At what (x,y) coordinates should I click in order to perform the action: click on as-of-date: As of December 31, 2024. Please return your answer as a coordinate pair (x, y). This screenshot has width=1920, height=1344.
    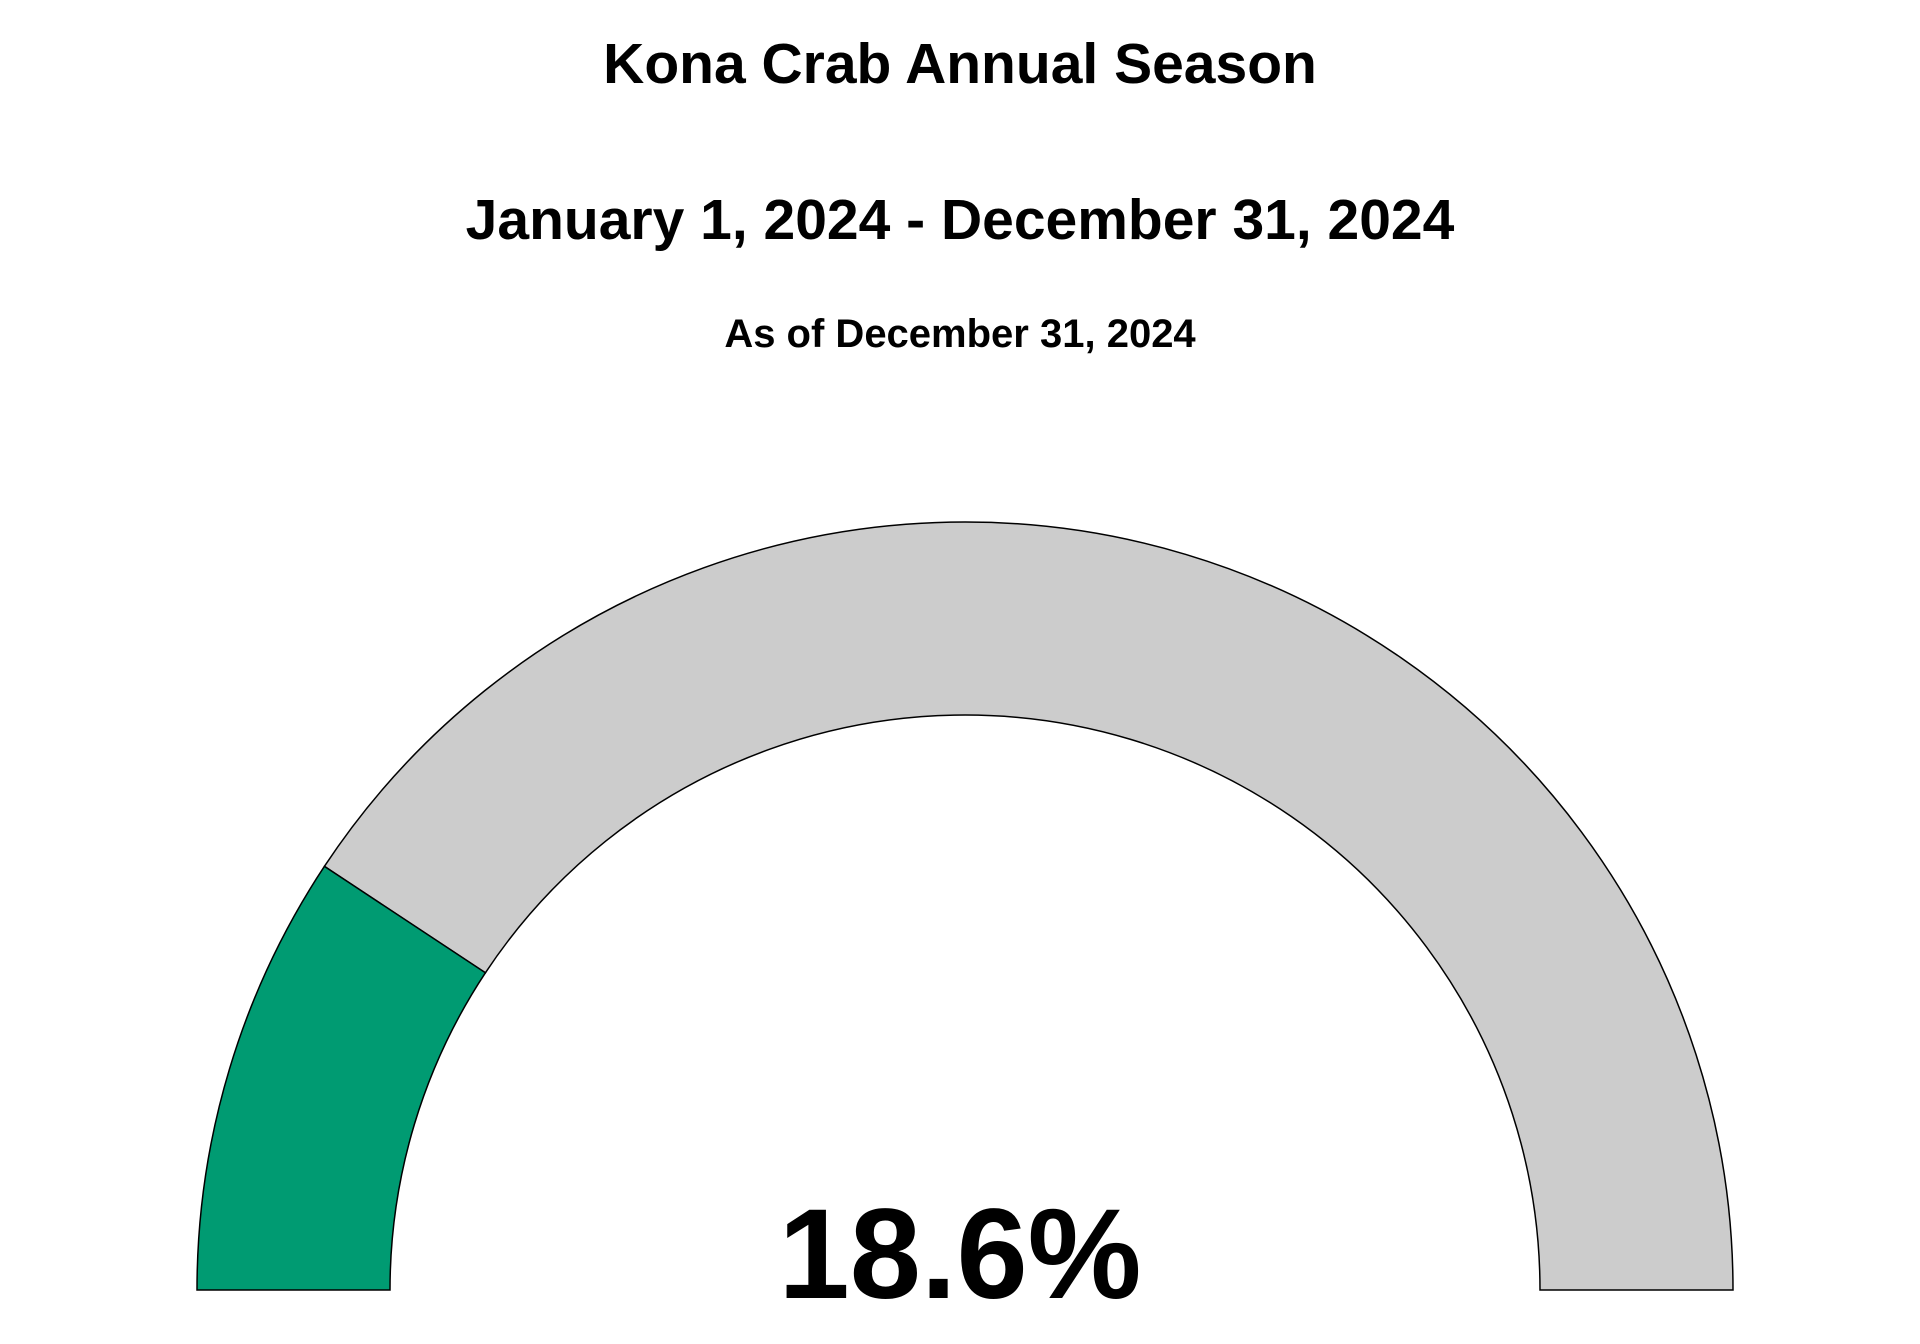
    Looking at the image, I should click on (960, 334).